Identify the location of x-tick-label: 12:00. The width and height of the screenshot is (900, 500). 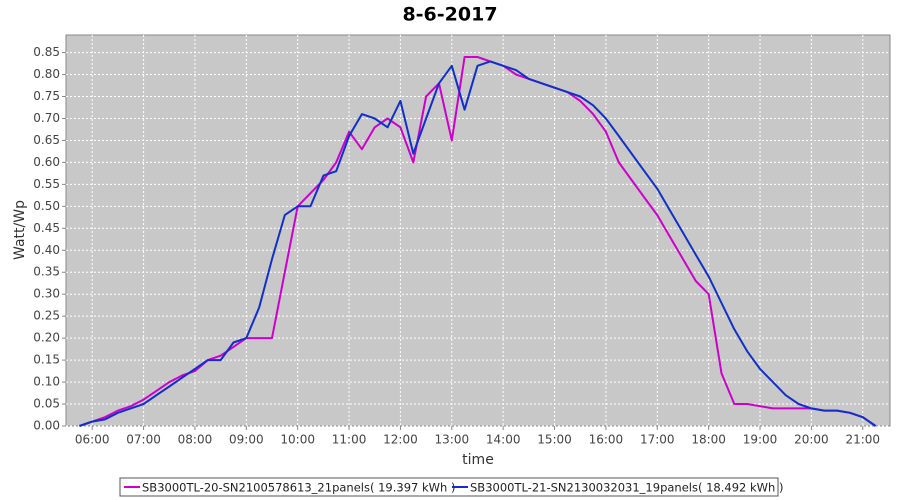
(400, 440).